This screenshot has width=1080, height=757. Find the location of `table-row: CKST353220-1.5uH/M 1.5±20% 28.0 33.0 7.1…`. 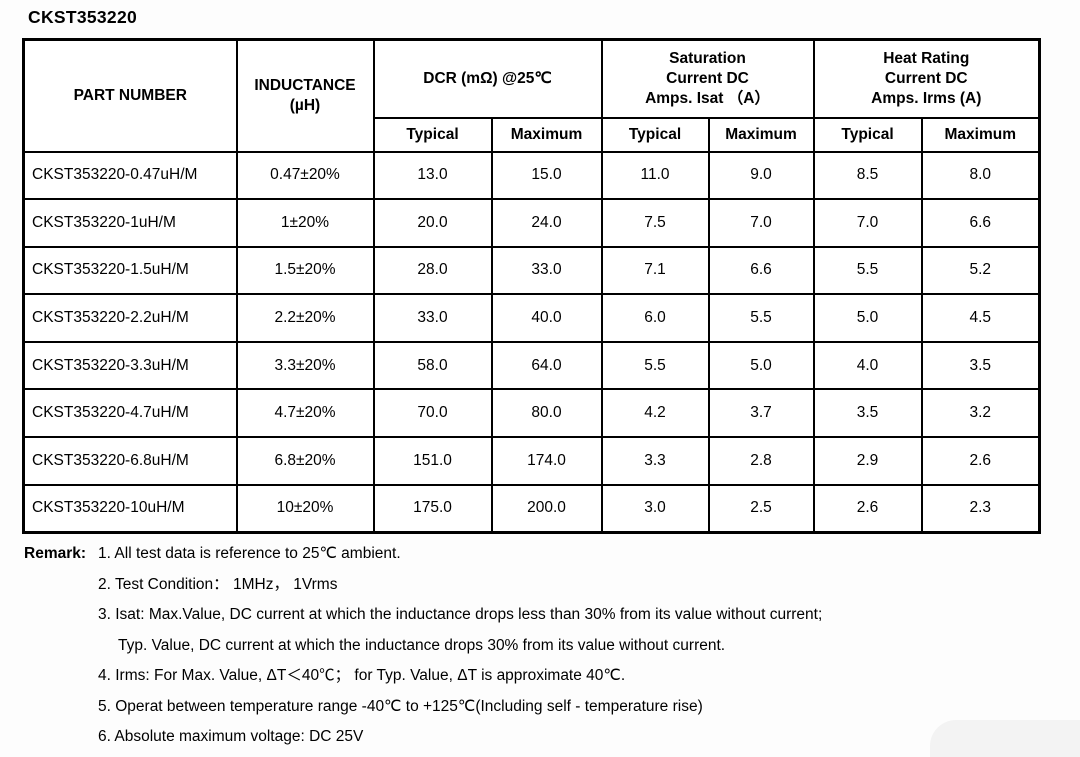

table-row: CKST353220-1.5uH/M 1.5±20% 28.0 33.0 7.1… is located at coordinates (531, 270).